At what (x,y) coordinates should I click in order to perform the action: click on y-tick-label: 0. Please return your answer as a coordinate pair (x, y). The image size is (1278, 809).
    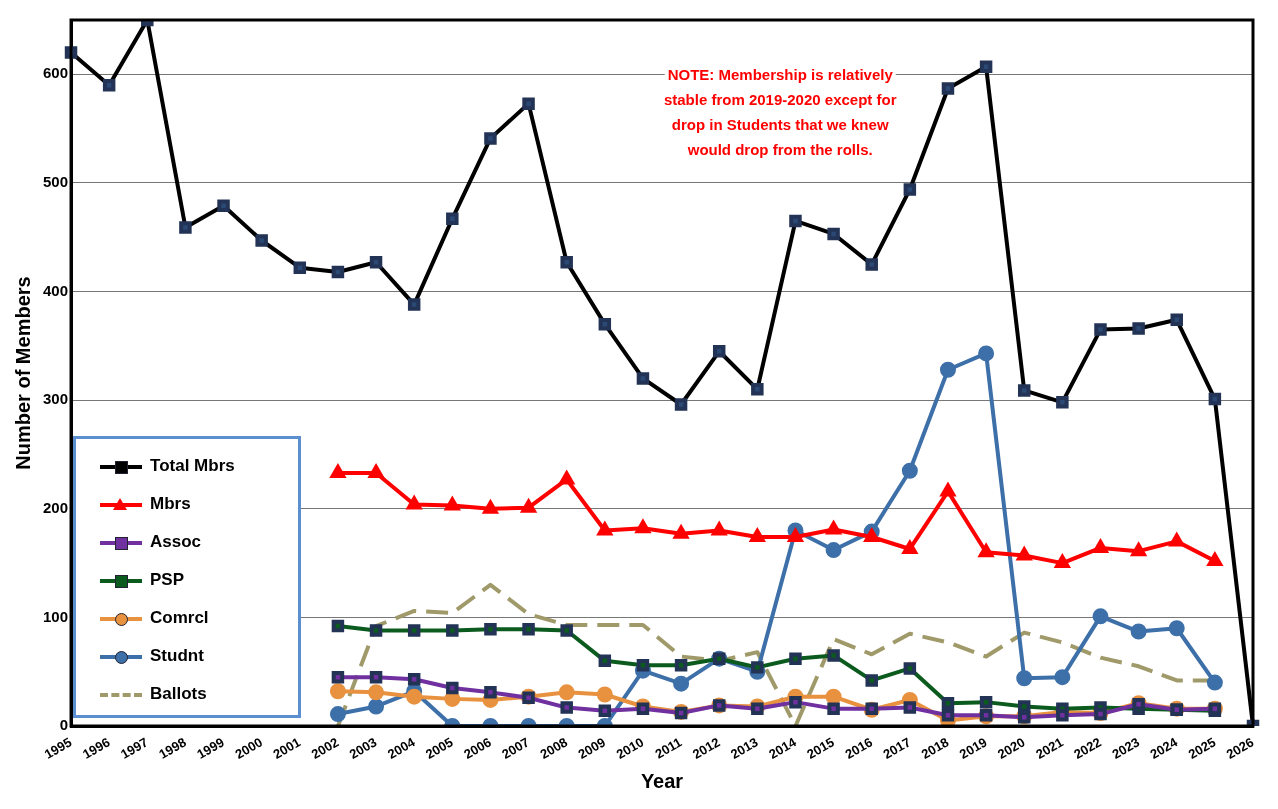
    Looking at the image, I should click on (64, 725).